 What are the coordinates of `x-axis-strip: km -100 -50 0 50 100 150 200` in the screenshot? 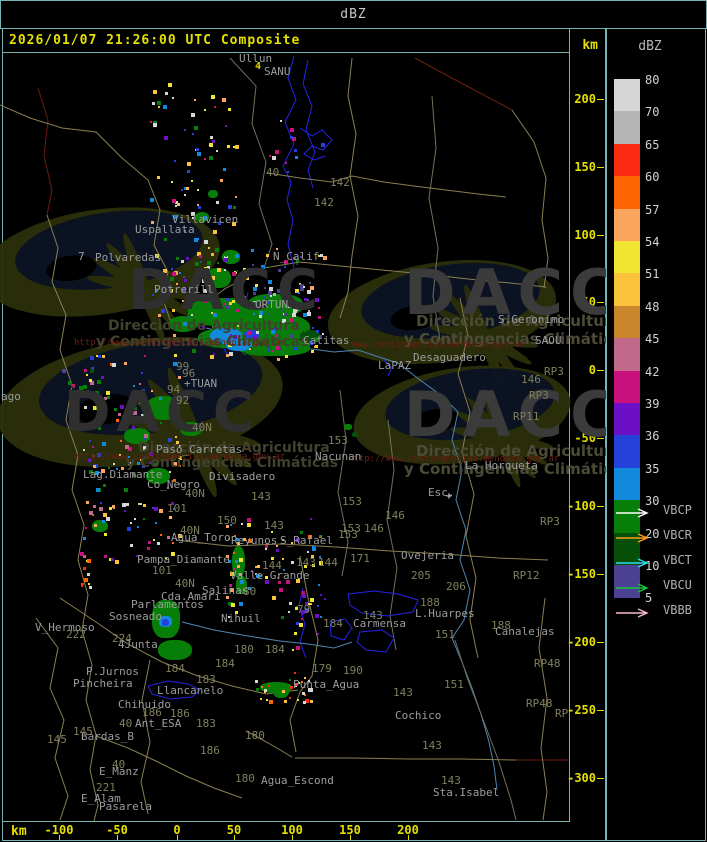 It's located at (304, 831).